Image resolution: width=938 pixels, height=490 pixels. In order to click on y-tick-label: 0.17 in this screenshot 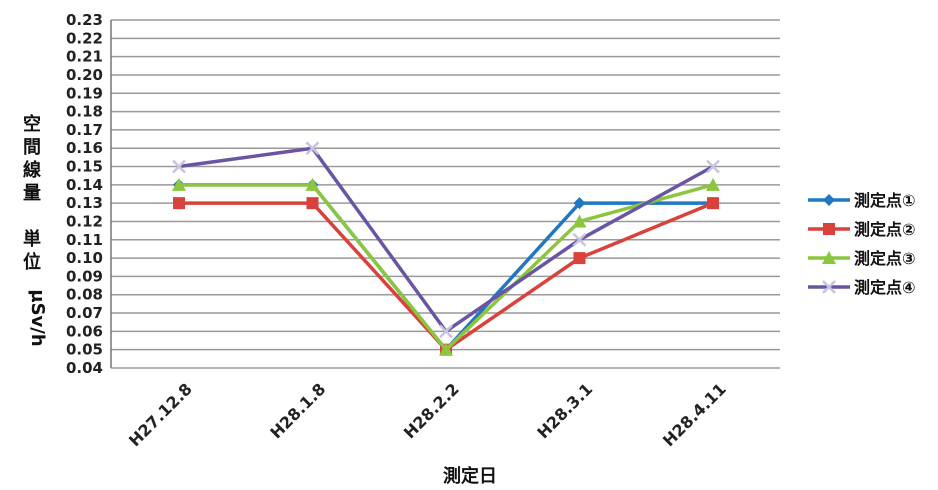, I will do `click(84, 130)`.